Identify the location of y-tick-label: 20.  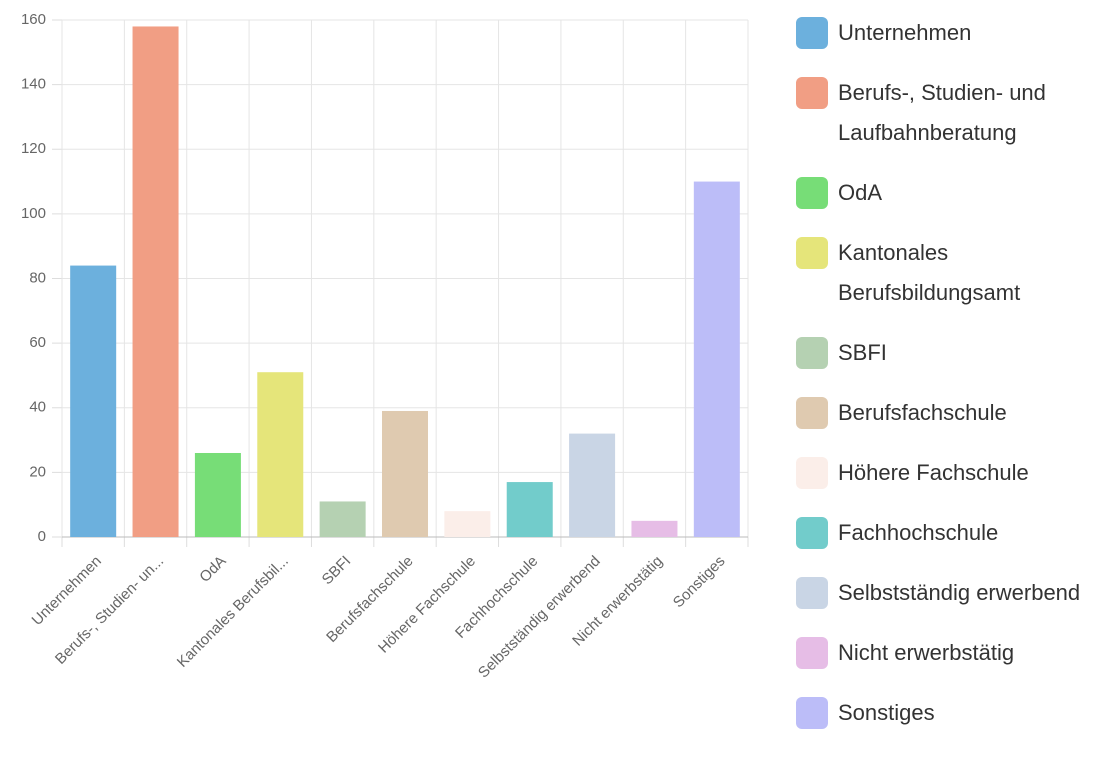
(37, 471).